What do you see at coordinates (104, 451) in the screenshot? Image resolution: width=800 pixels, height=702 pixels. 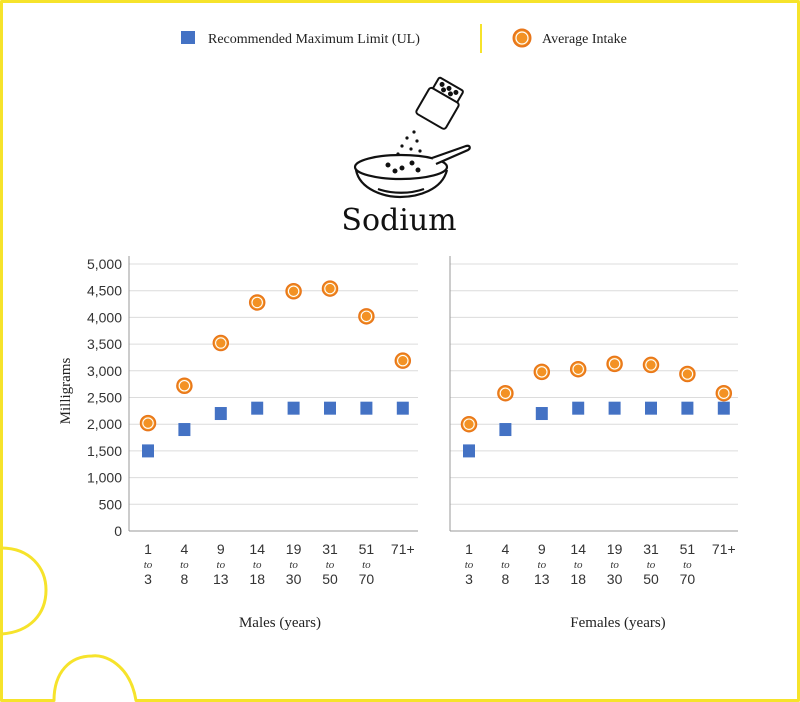 I see `y-tick-label: 1,500` at bounding box center [104, 451].